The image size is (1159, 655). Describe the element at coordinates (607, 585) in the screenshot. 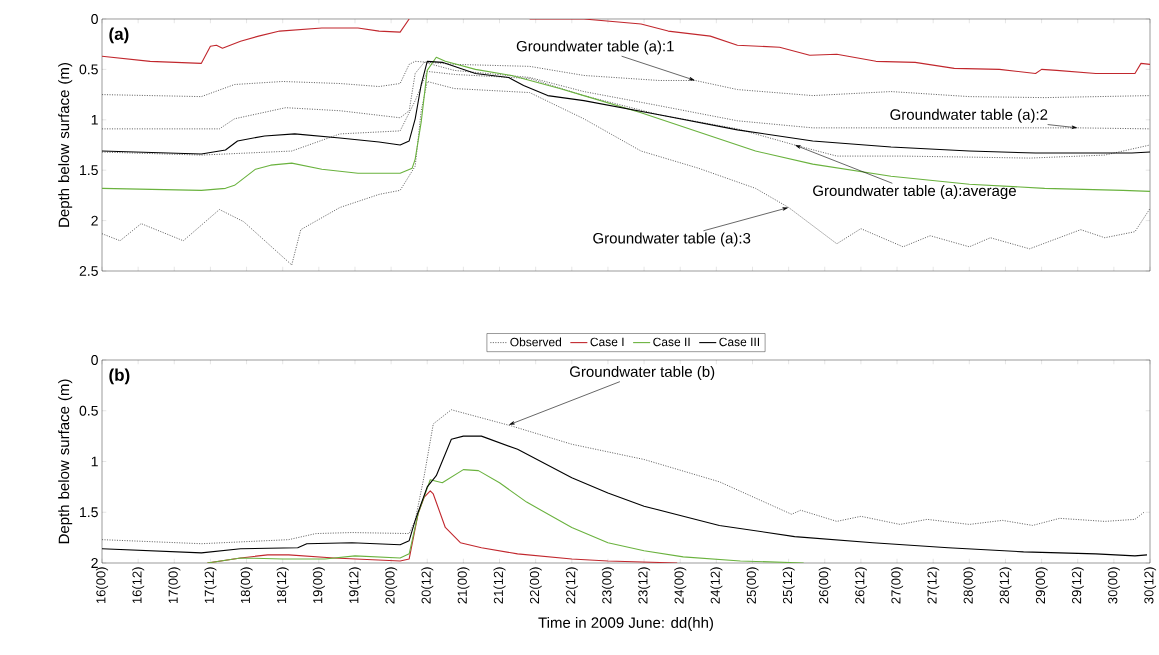

I see `x-tick-label: 23(00)` at that location.